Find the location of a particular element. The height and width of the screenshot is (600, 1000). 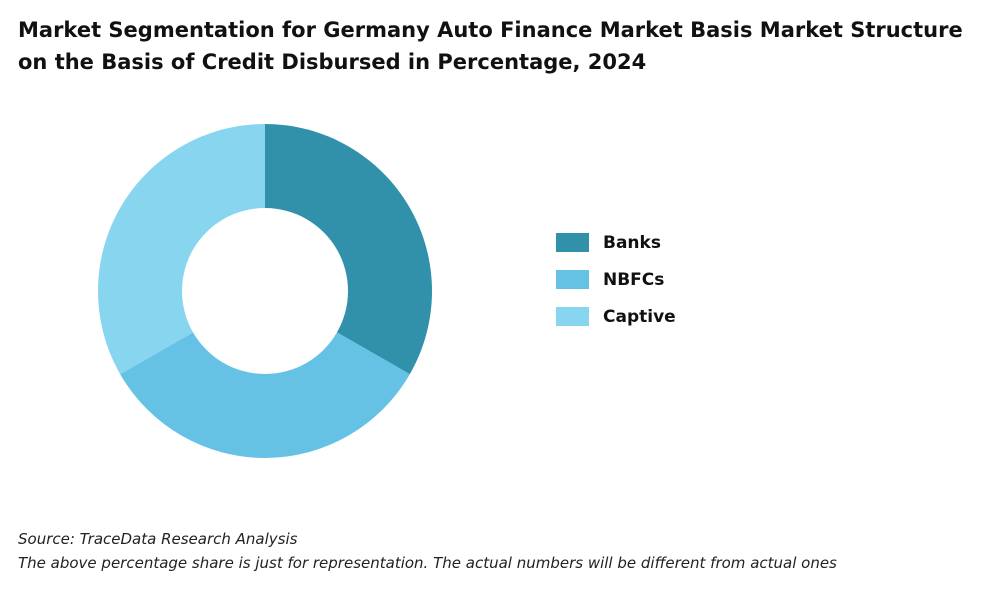

legend-label-banks: Banks is located at coordinates (632, 242).